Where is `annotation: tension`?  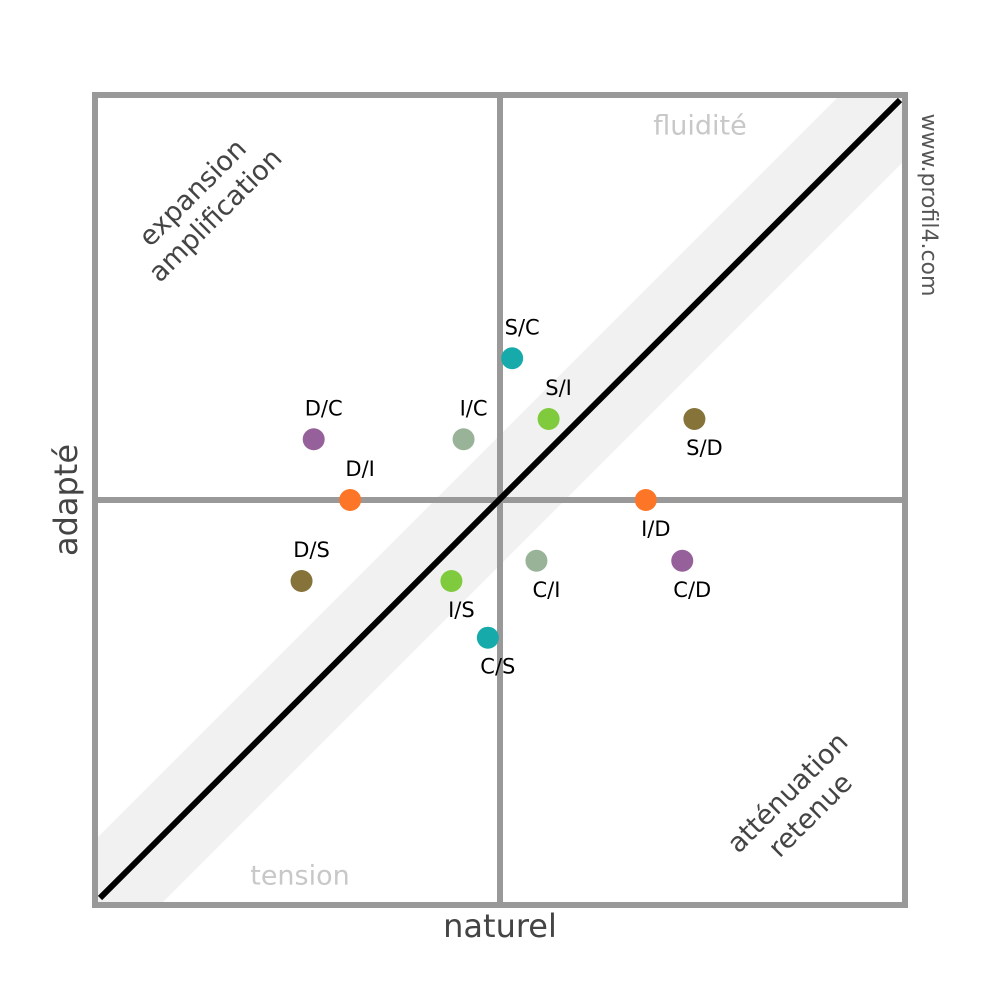 annotation: tension is located at coordinates (300, 876).